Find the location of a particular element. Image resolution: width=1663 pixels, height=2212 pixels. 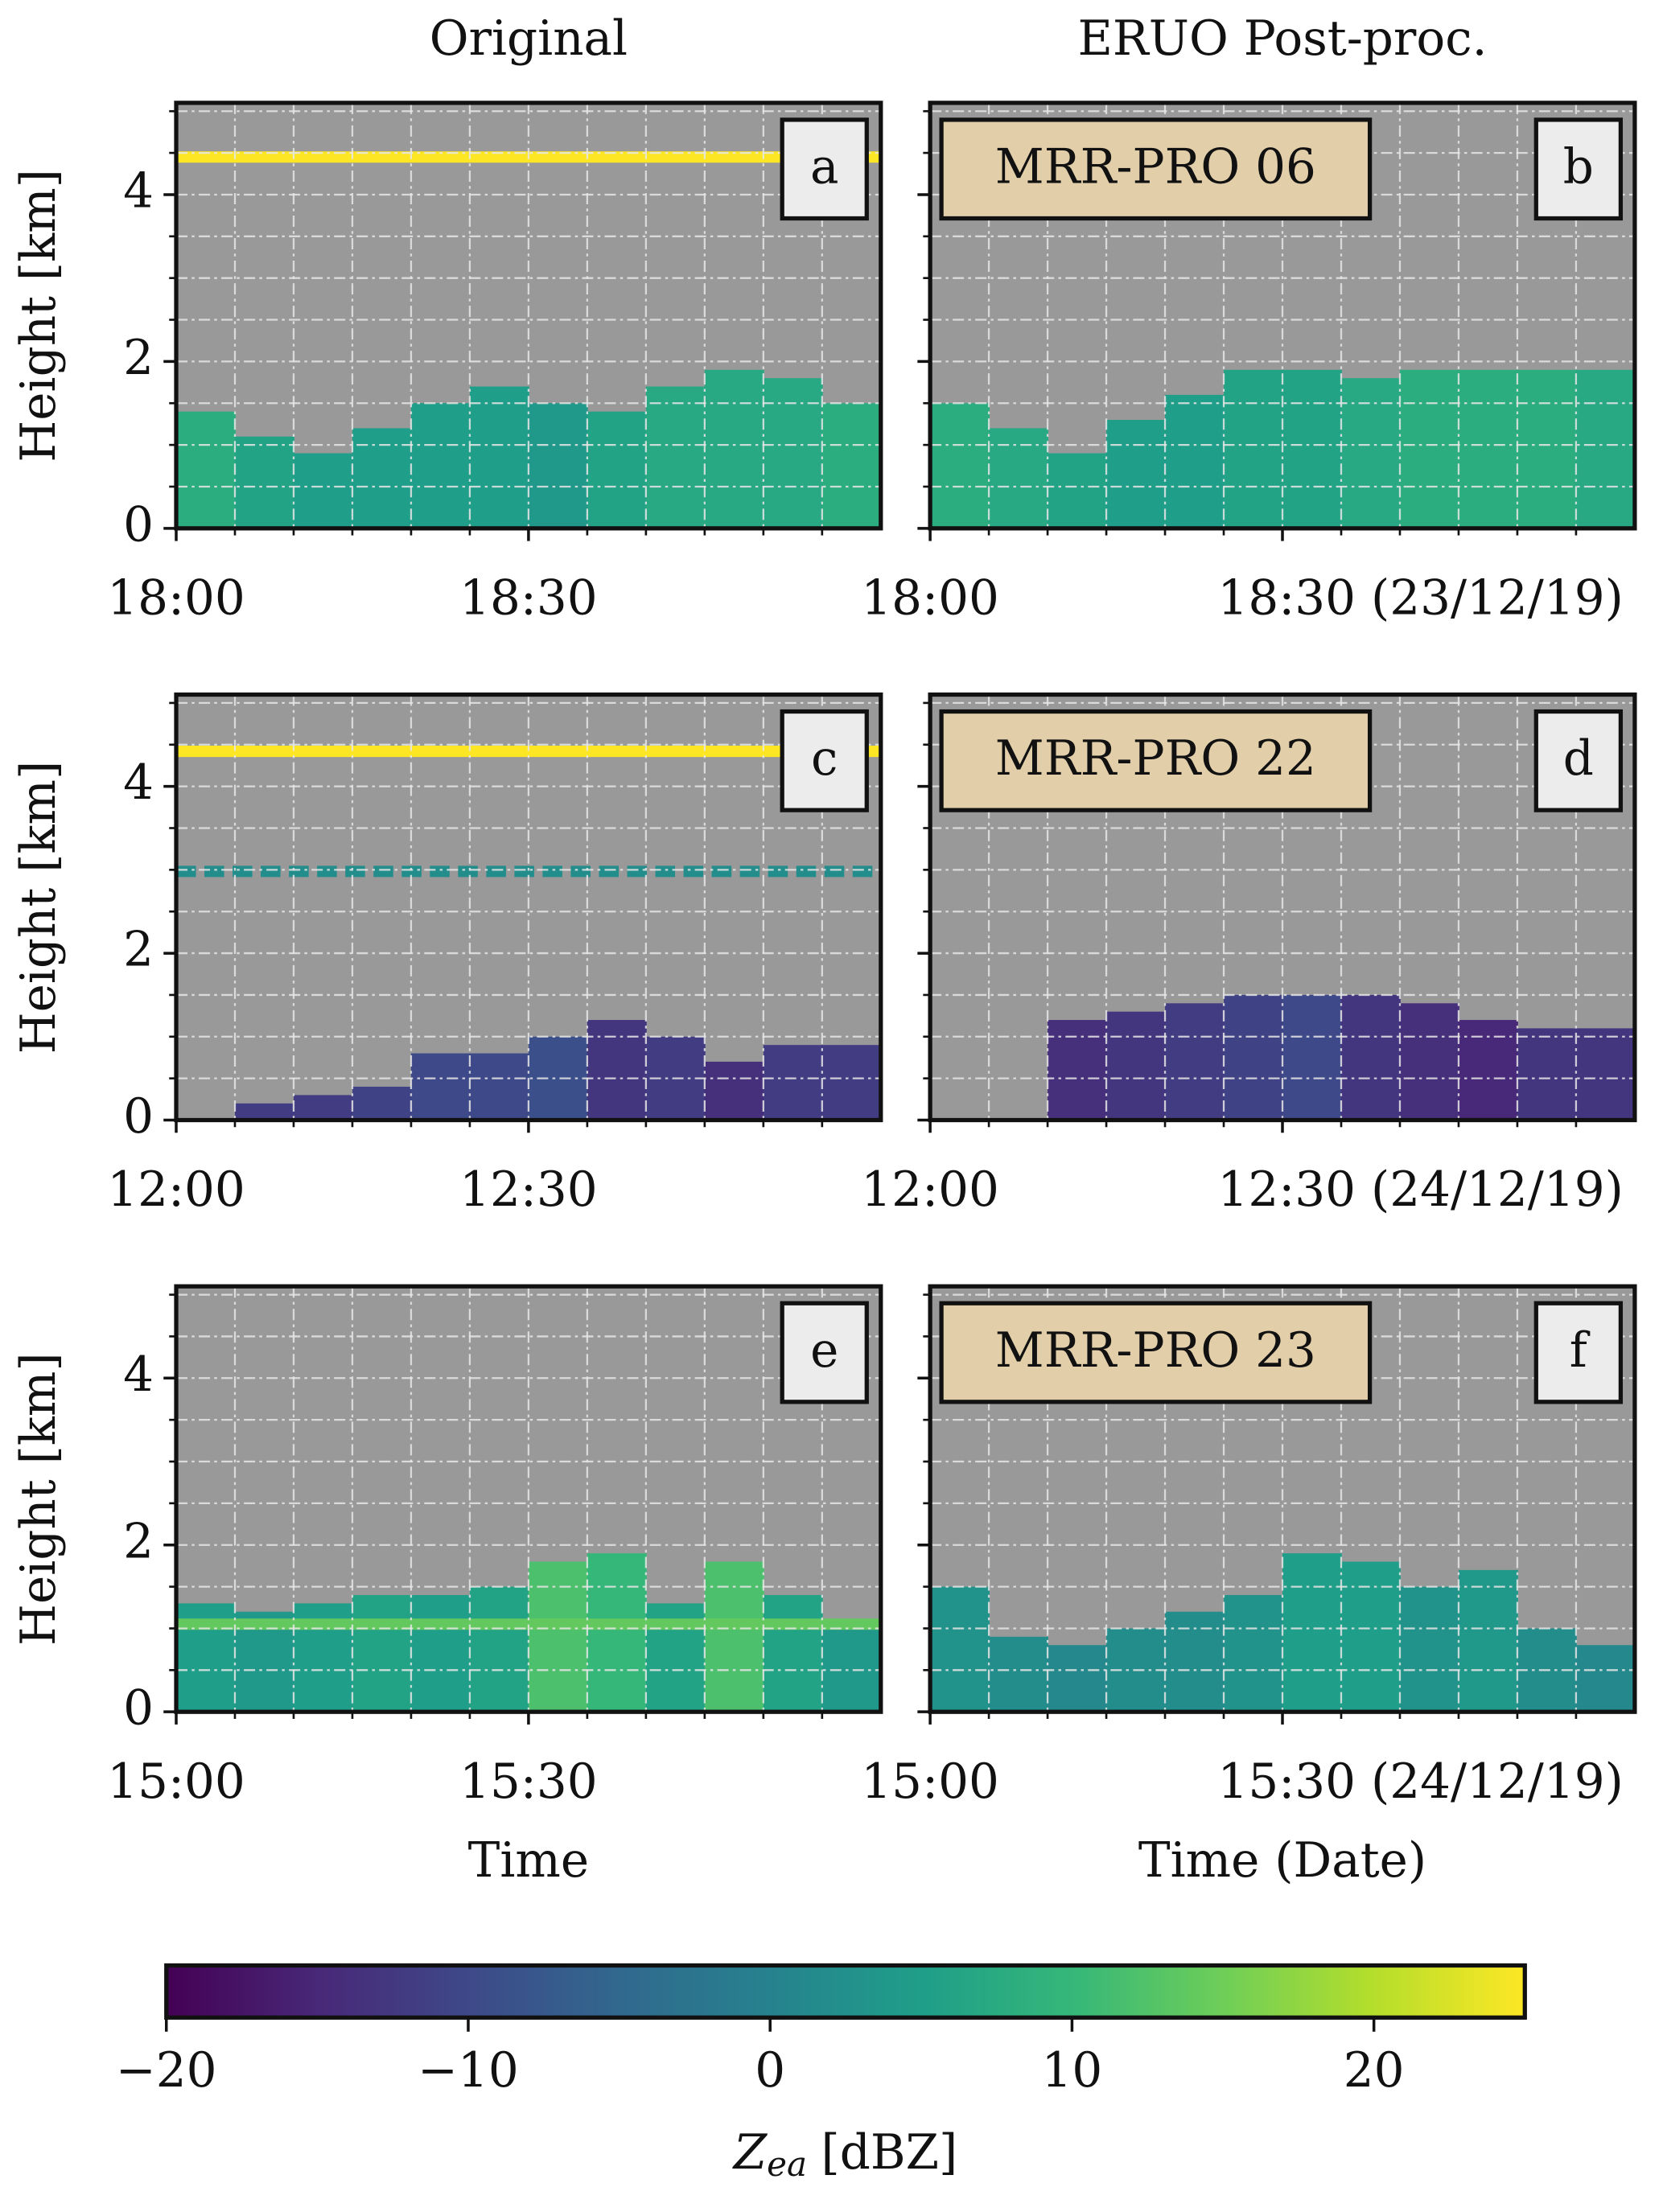

x-tick-label: 15:30 (24/12/19) is located at coordinates (1420, 1782).